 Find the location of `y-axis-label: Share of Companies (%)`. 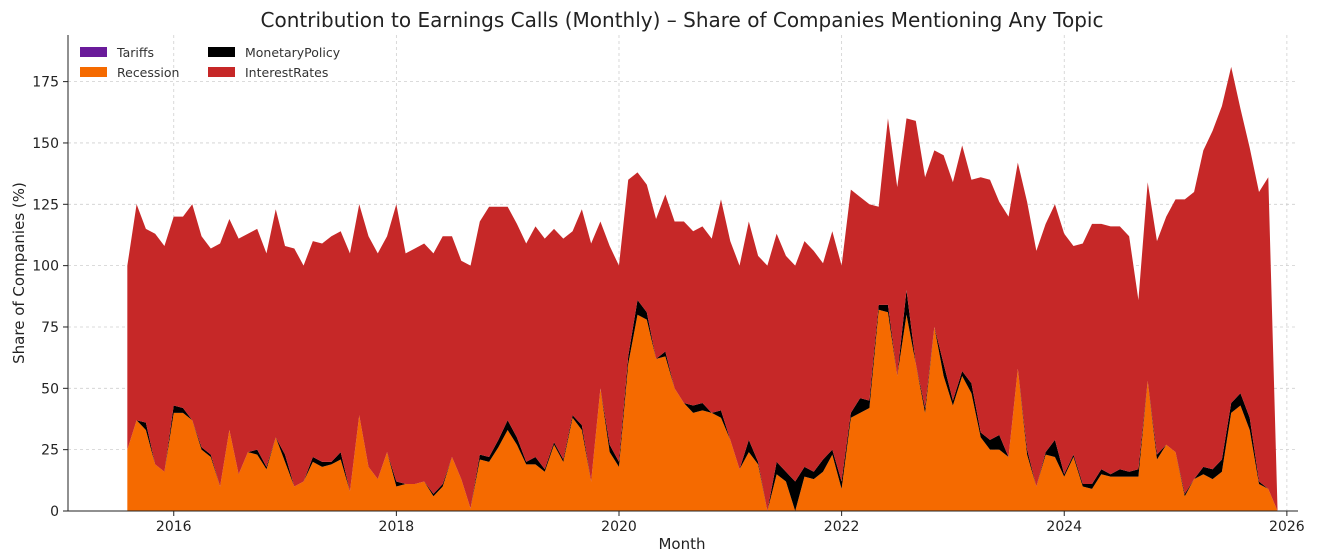

y-axis-label: Share of Companies (%) is located at coordinates (19, 273).